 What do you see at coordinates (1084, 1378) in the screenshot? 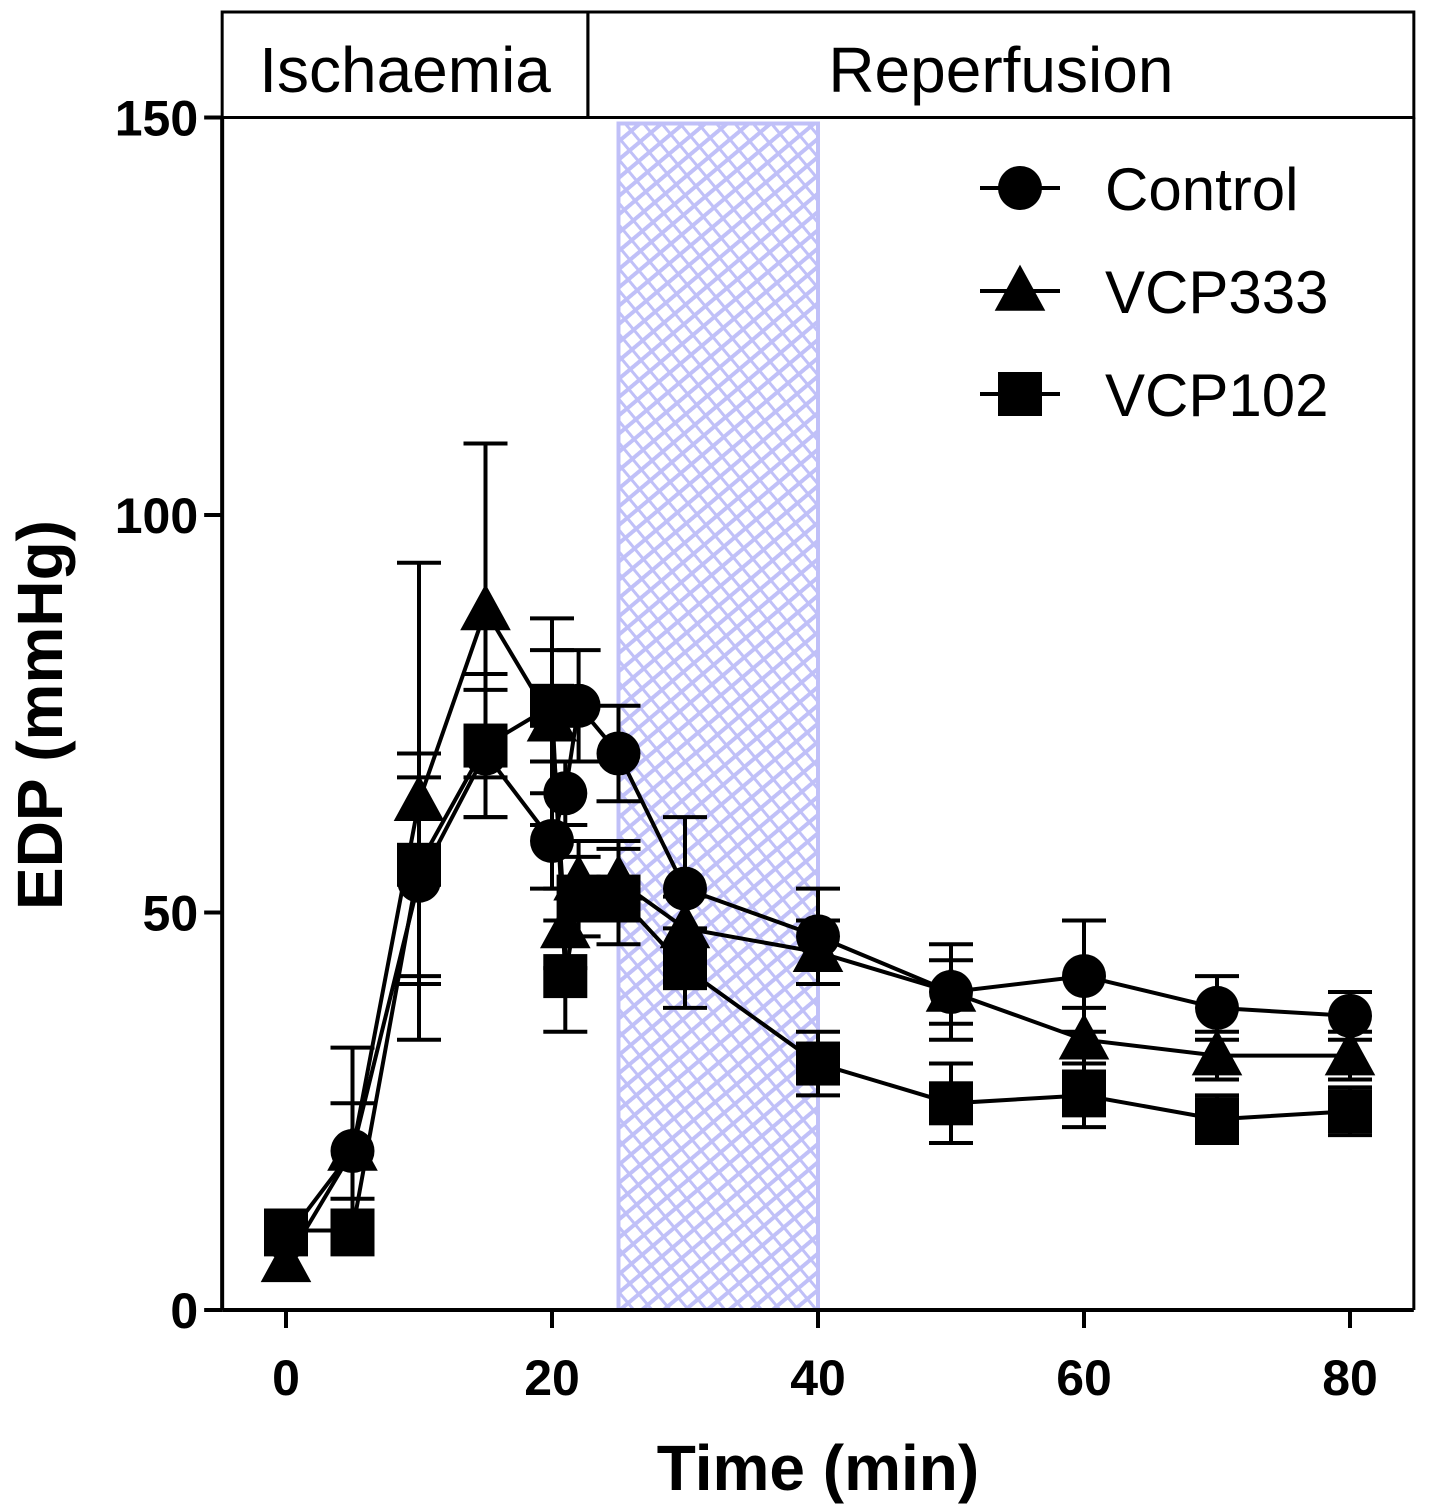
I see `x-tick-label: 60` at bounding box center [1084, 1378].